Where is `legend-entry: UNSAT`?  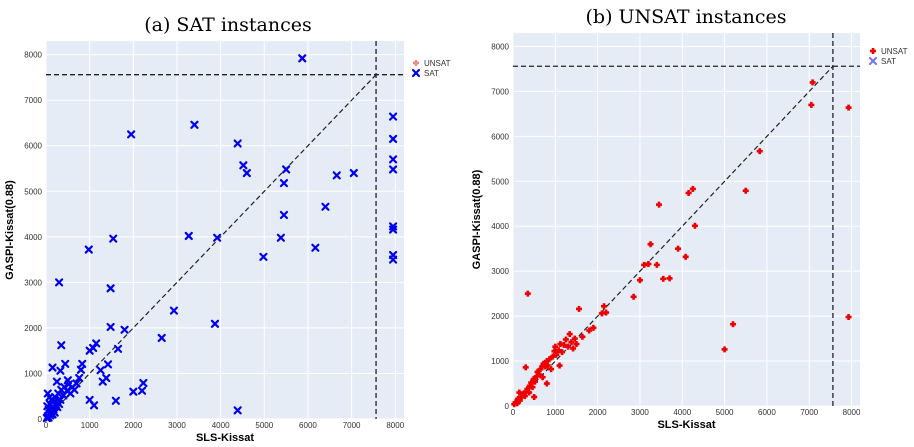
legend-entry: UNSAT is located at coordinates (437, 63).